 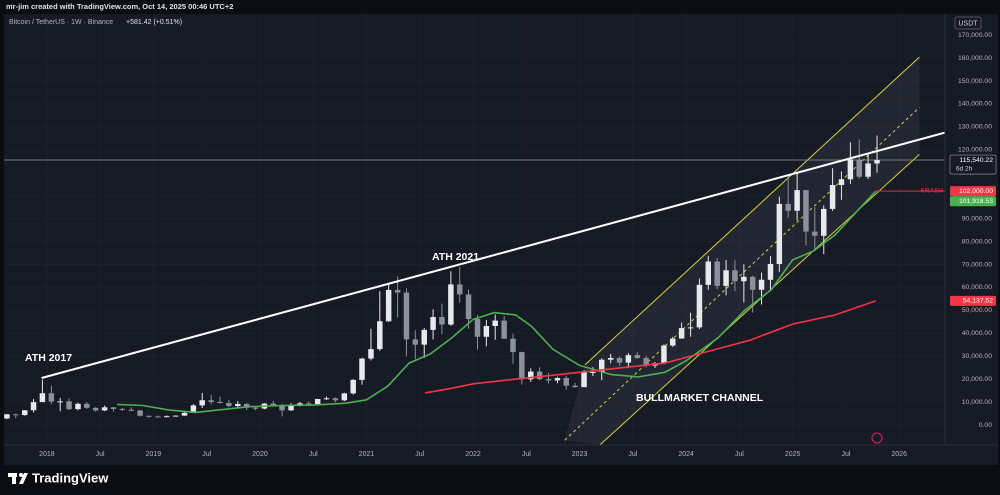 I want to click on currency: USDT, so click(x=968, y=23).